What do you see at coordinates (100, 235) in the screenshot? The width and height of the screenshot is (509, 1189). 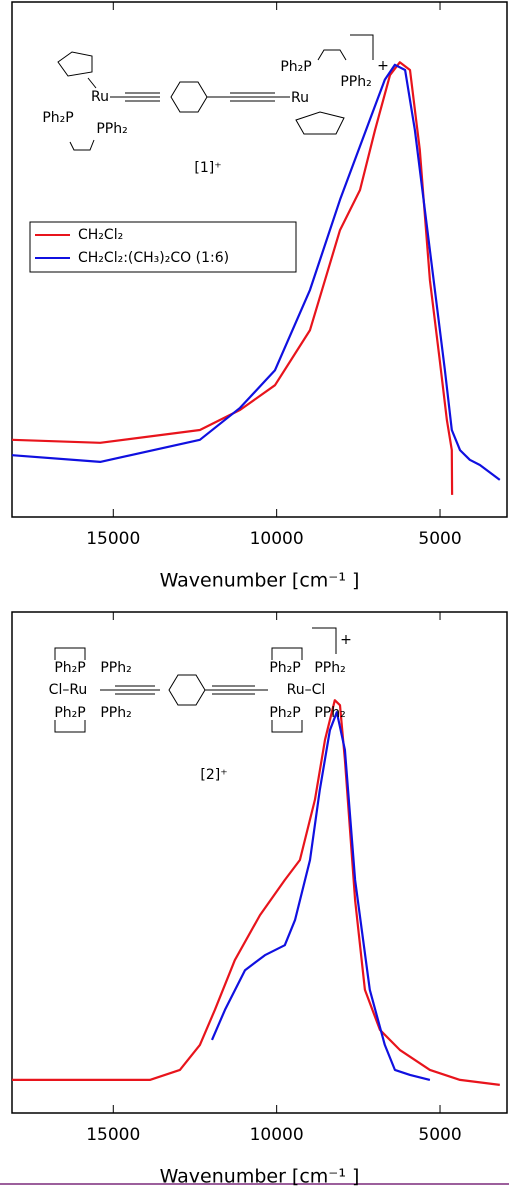 I see `legend-label: CH₂Cl₂` at bounding box center [100, 235].